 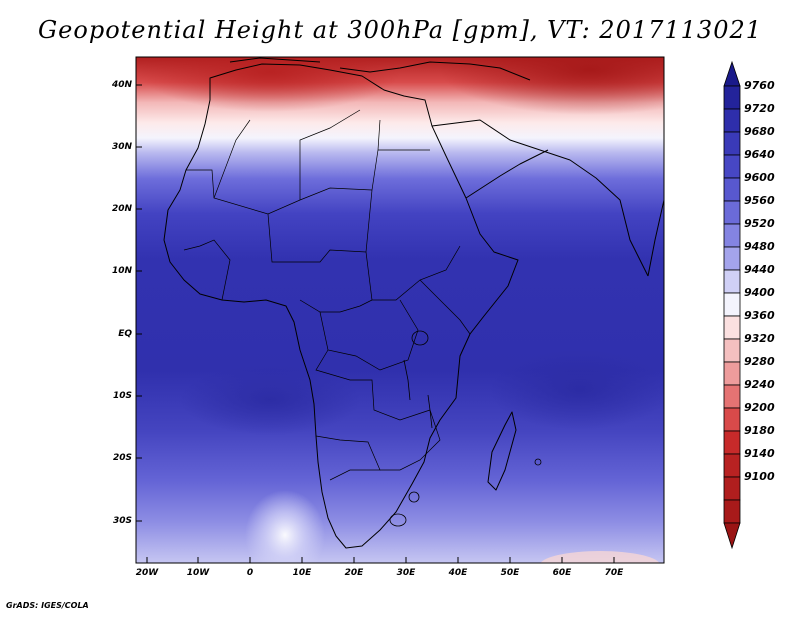 What do you see at coordinates (125, 334) in the screenshot?
I see `lat-label-eq: EQ` at bounding box center [125, 334].